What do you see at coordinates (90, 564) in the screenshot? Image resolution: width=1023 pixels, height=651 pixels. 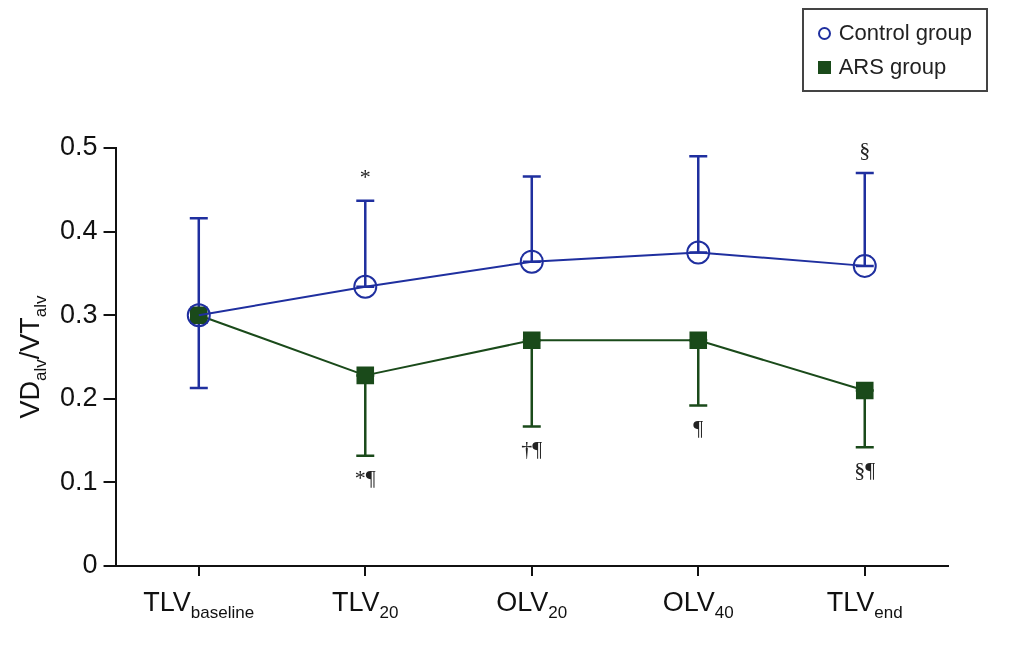 I see `y-tick-label: 0` at bounding box center [90, 564].